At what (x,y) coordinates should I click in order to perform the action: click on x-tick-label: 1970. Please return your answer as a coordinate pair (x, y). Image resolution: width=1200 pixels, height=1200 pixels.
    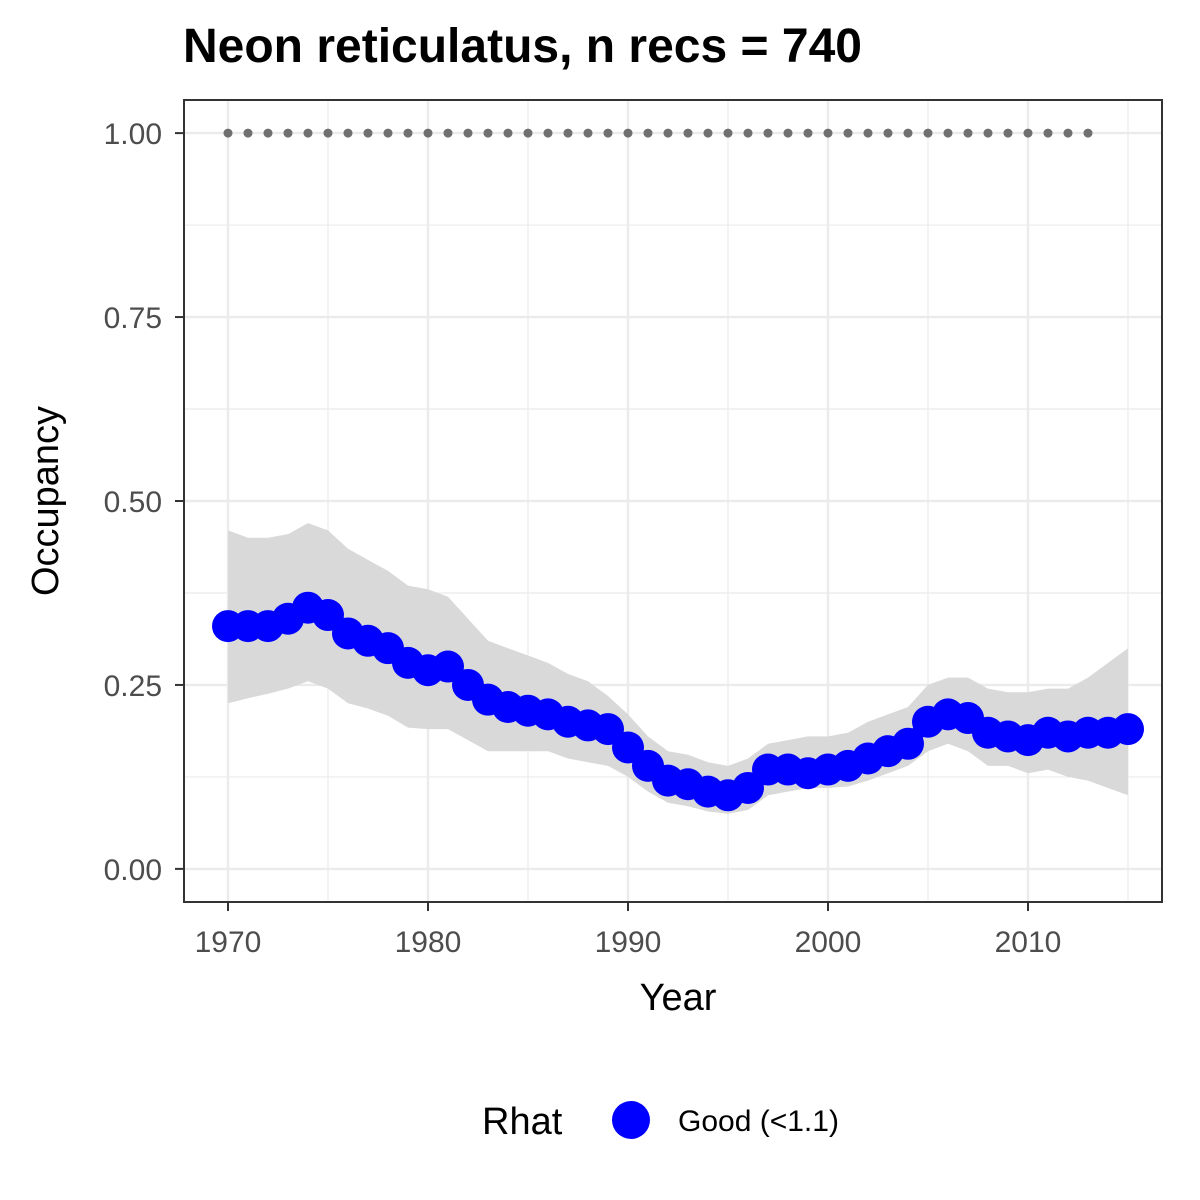
    Looking at the image, I should click on (228, 942).